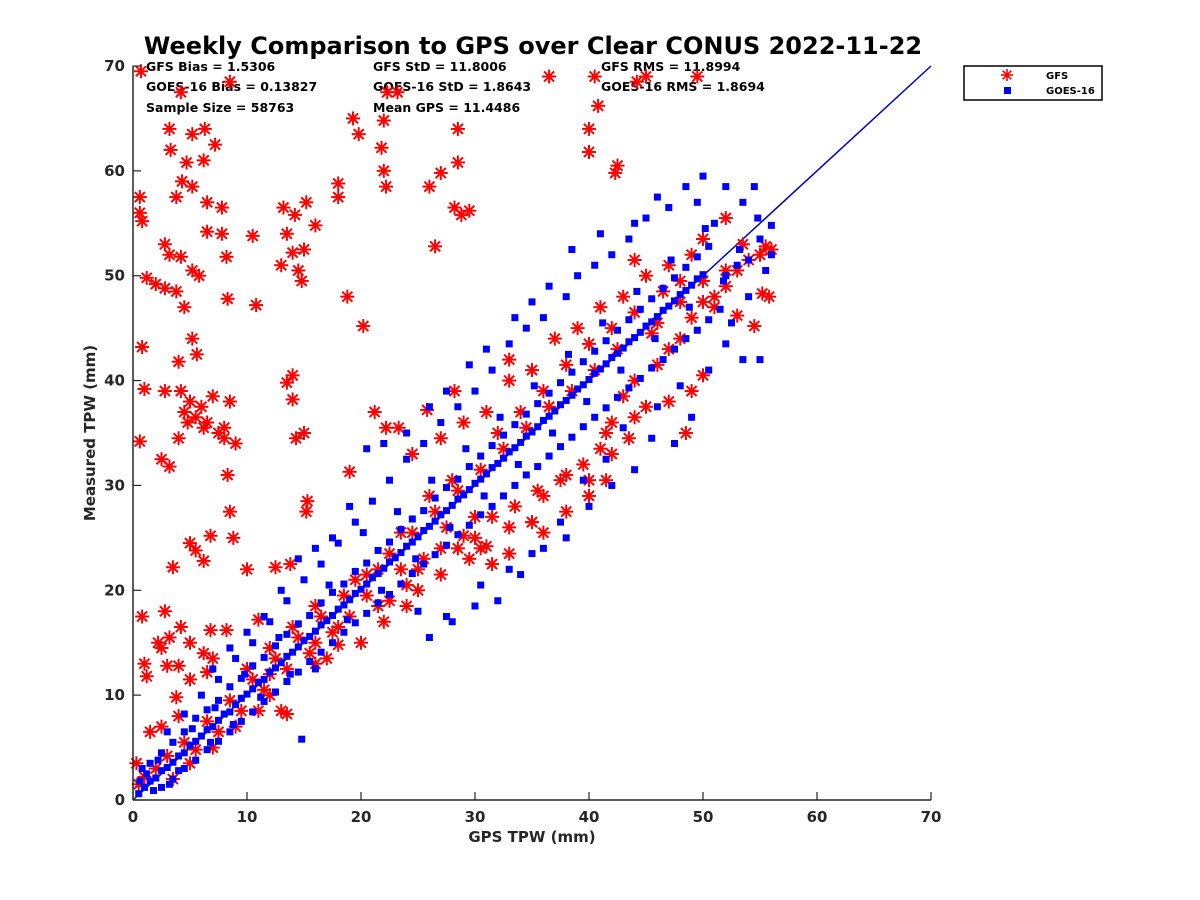  Describe the element at coordinates (114, 590) in the screenshot. I see `y-tick-label: 20` at that location.